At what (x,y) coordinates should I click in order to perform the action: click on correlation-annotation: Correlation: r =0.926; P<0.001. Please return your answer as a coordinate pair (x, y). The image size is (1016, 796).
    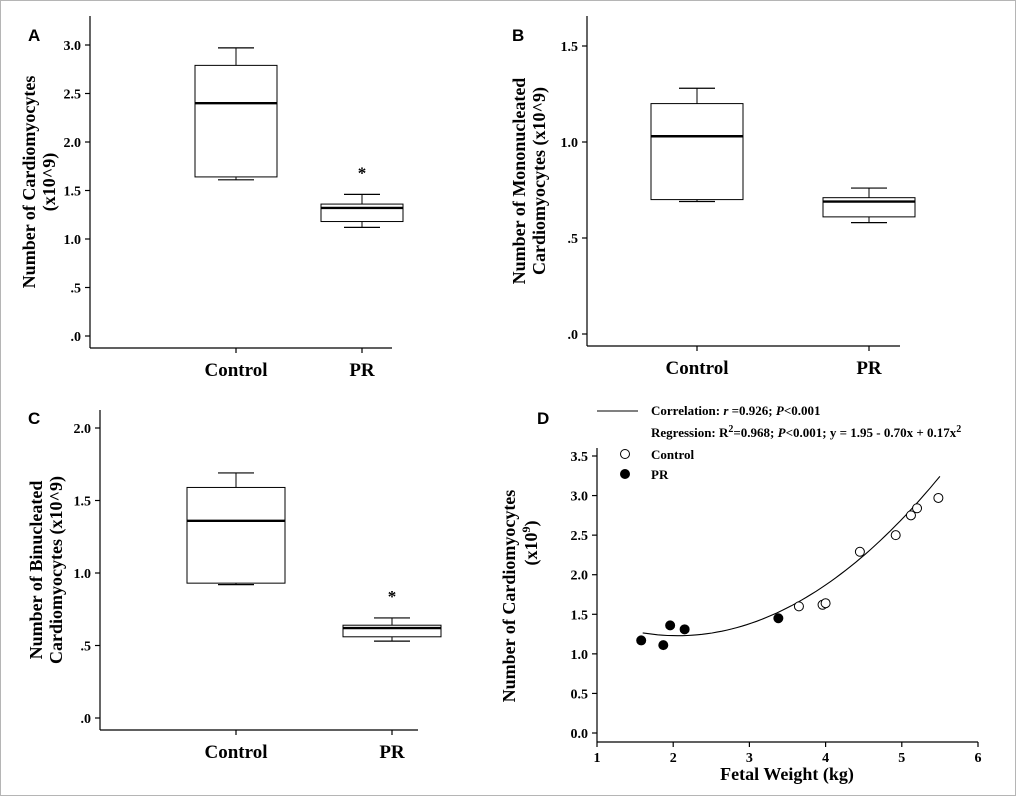
    Looking at the image, I should click on (736, 410).